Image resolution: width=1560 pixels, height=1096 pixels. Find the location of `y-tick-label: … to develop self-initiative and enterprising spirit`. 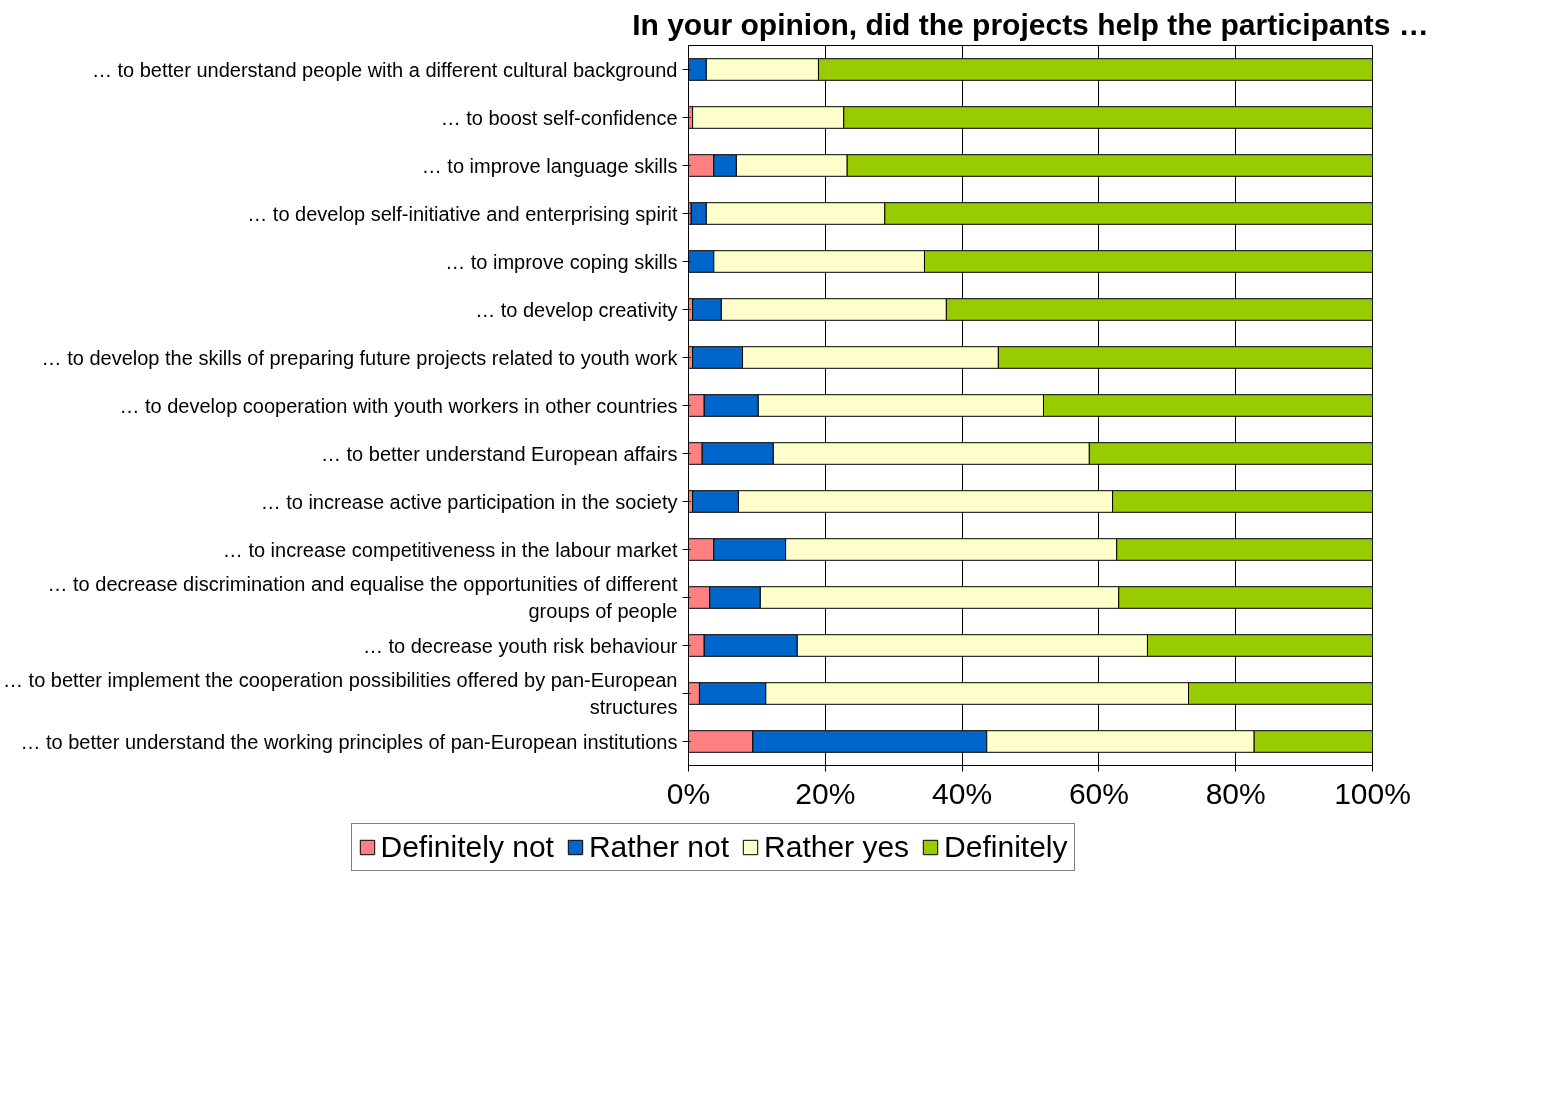

y-tick-label: … to develop self-initiative and enterprising spirit is located at coordinates (462, 213).